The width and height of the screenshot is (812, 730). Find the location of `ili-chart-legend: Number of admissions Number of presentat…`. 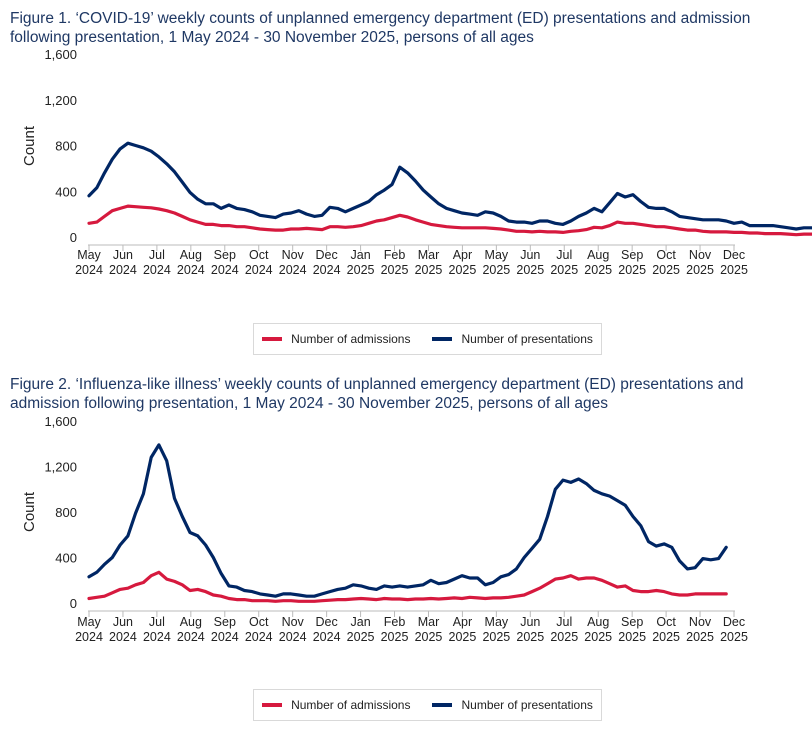

ili-chart-legend: Number of admissions Number of presentat… is located at coordinates (427, 705).